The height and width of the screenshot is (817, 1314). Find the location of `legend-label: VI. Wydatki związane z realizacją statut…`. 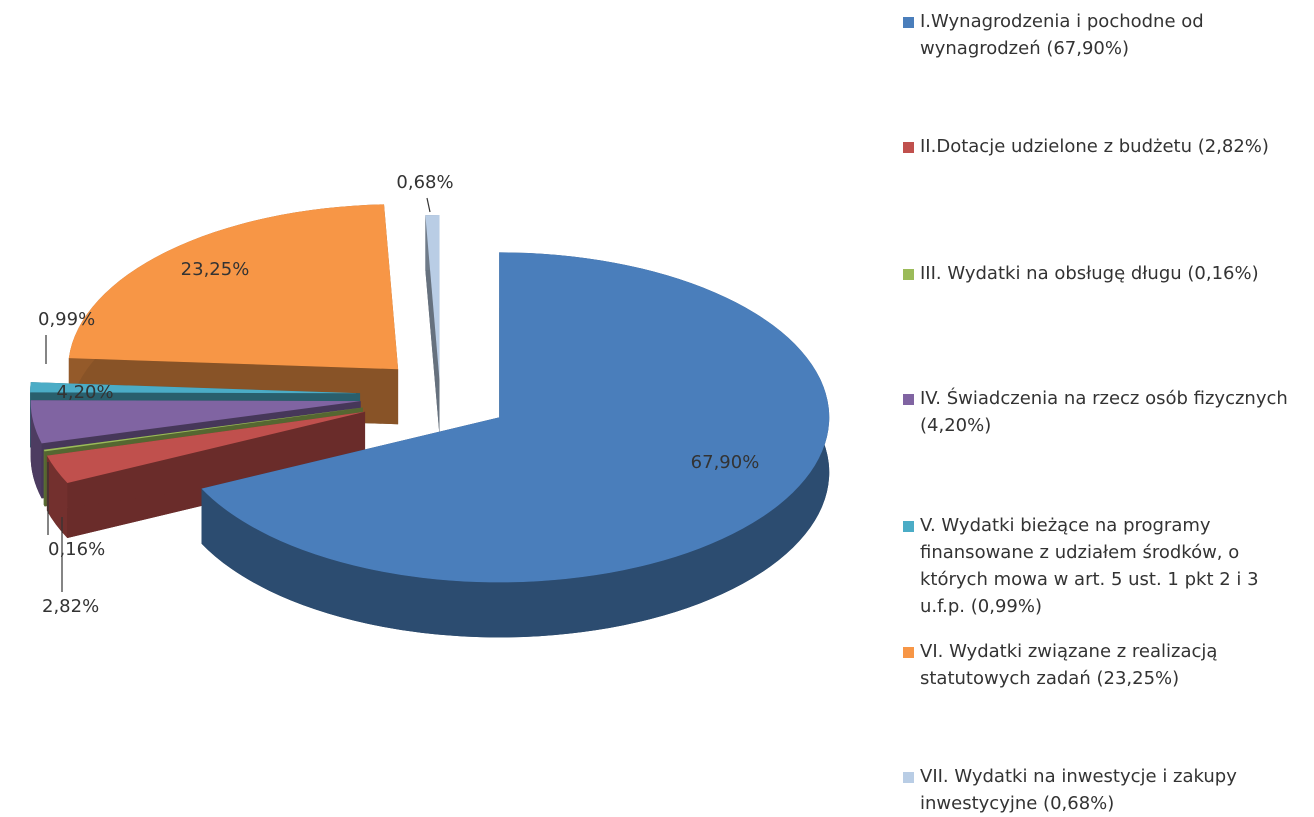

legend-label: VI. Wydatki związane z realizacją statut… is located at coordinates (1069, 665).